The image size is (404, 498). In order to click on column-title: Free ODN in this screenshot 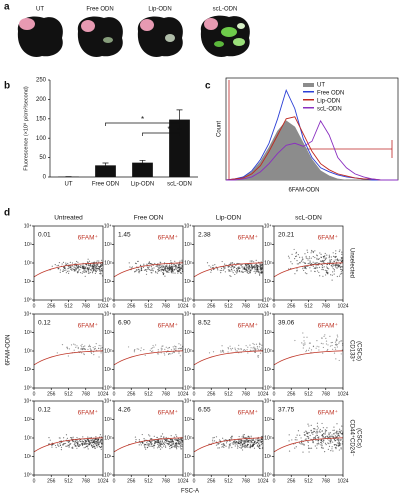, I will do `click(149, 218)`.